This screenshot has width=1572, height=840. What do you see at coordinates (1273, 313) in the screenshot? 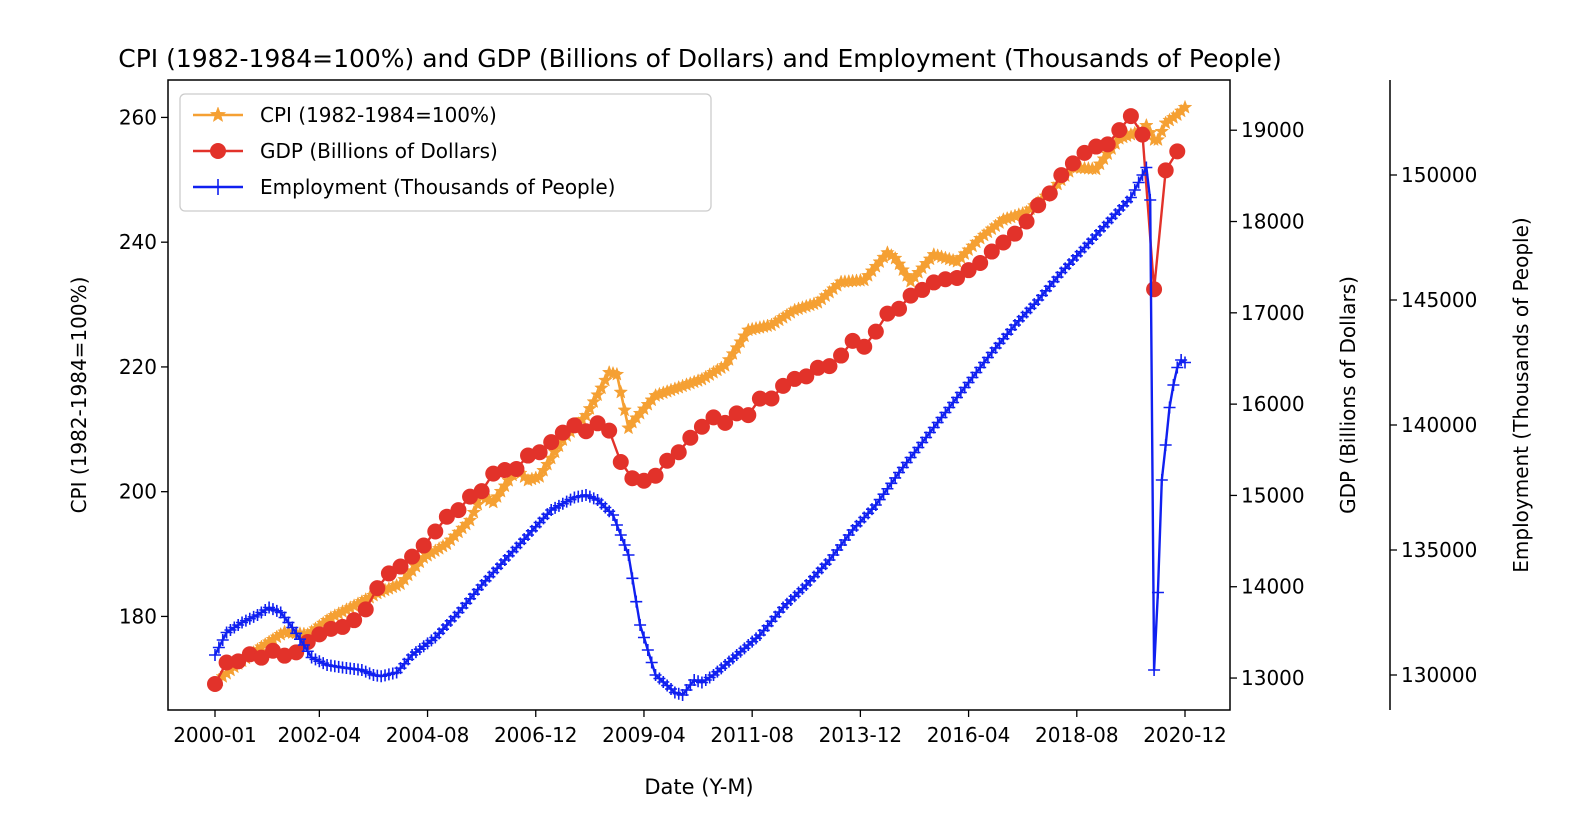
I see `y-tick-label: 17000` at bounding box center [1273, 313].